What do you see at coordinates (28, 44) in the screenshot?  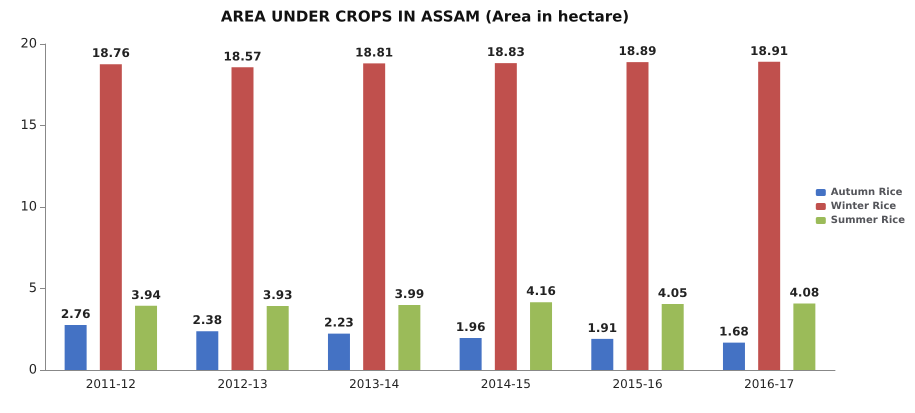 I see `y-tick-label: 20` at bounding box center [28, 44].